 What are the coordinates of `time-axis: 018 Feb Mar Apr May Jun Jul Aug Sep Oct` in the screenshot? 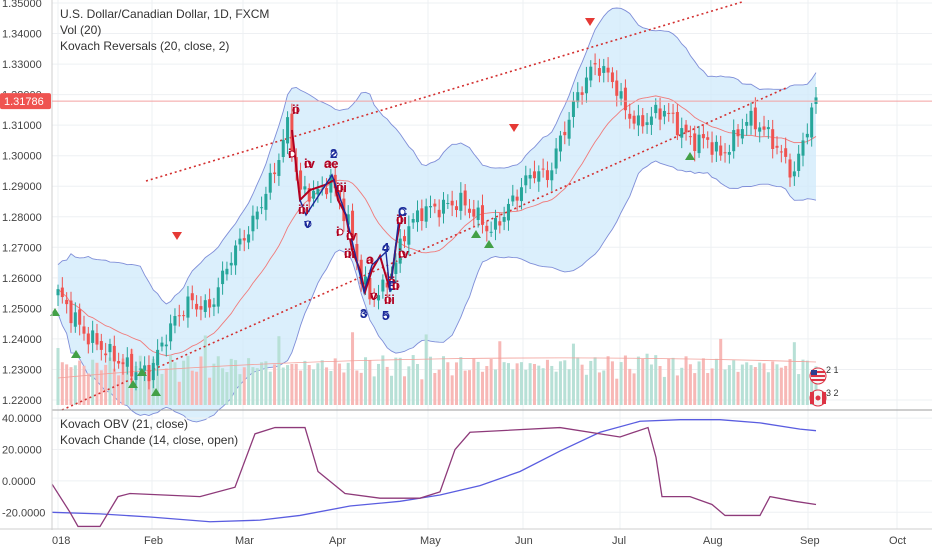 It's located at (479, 541).